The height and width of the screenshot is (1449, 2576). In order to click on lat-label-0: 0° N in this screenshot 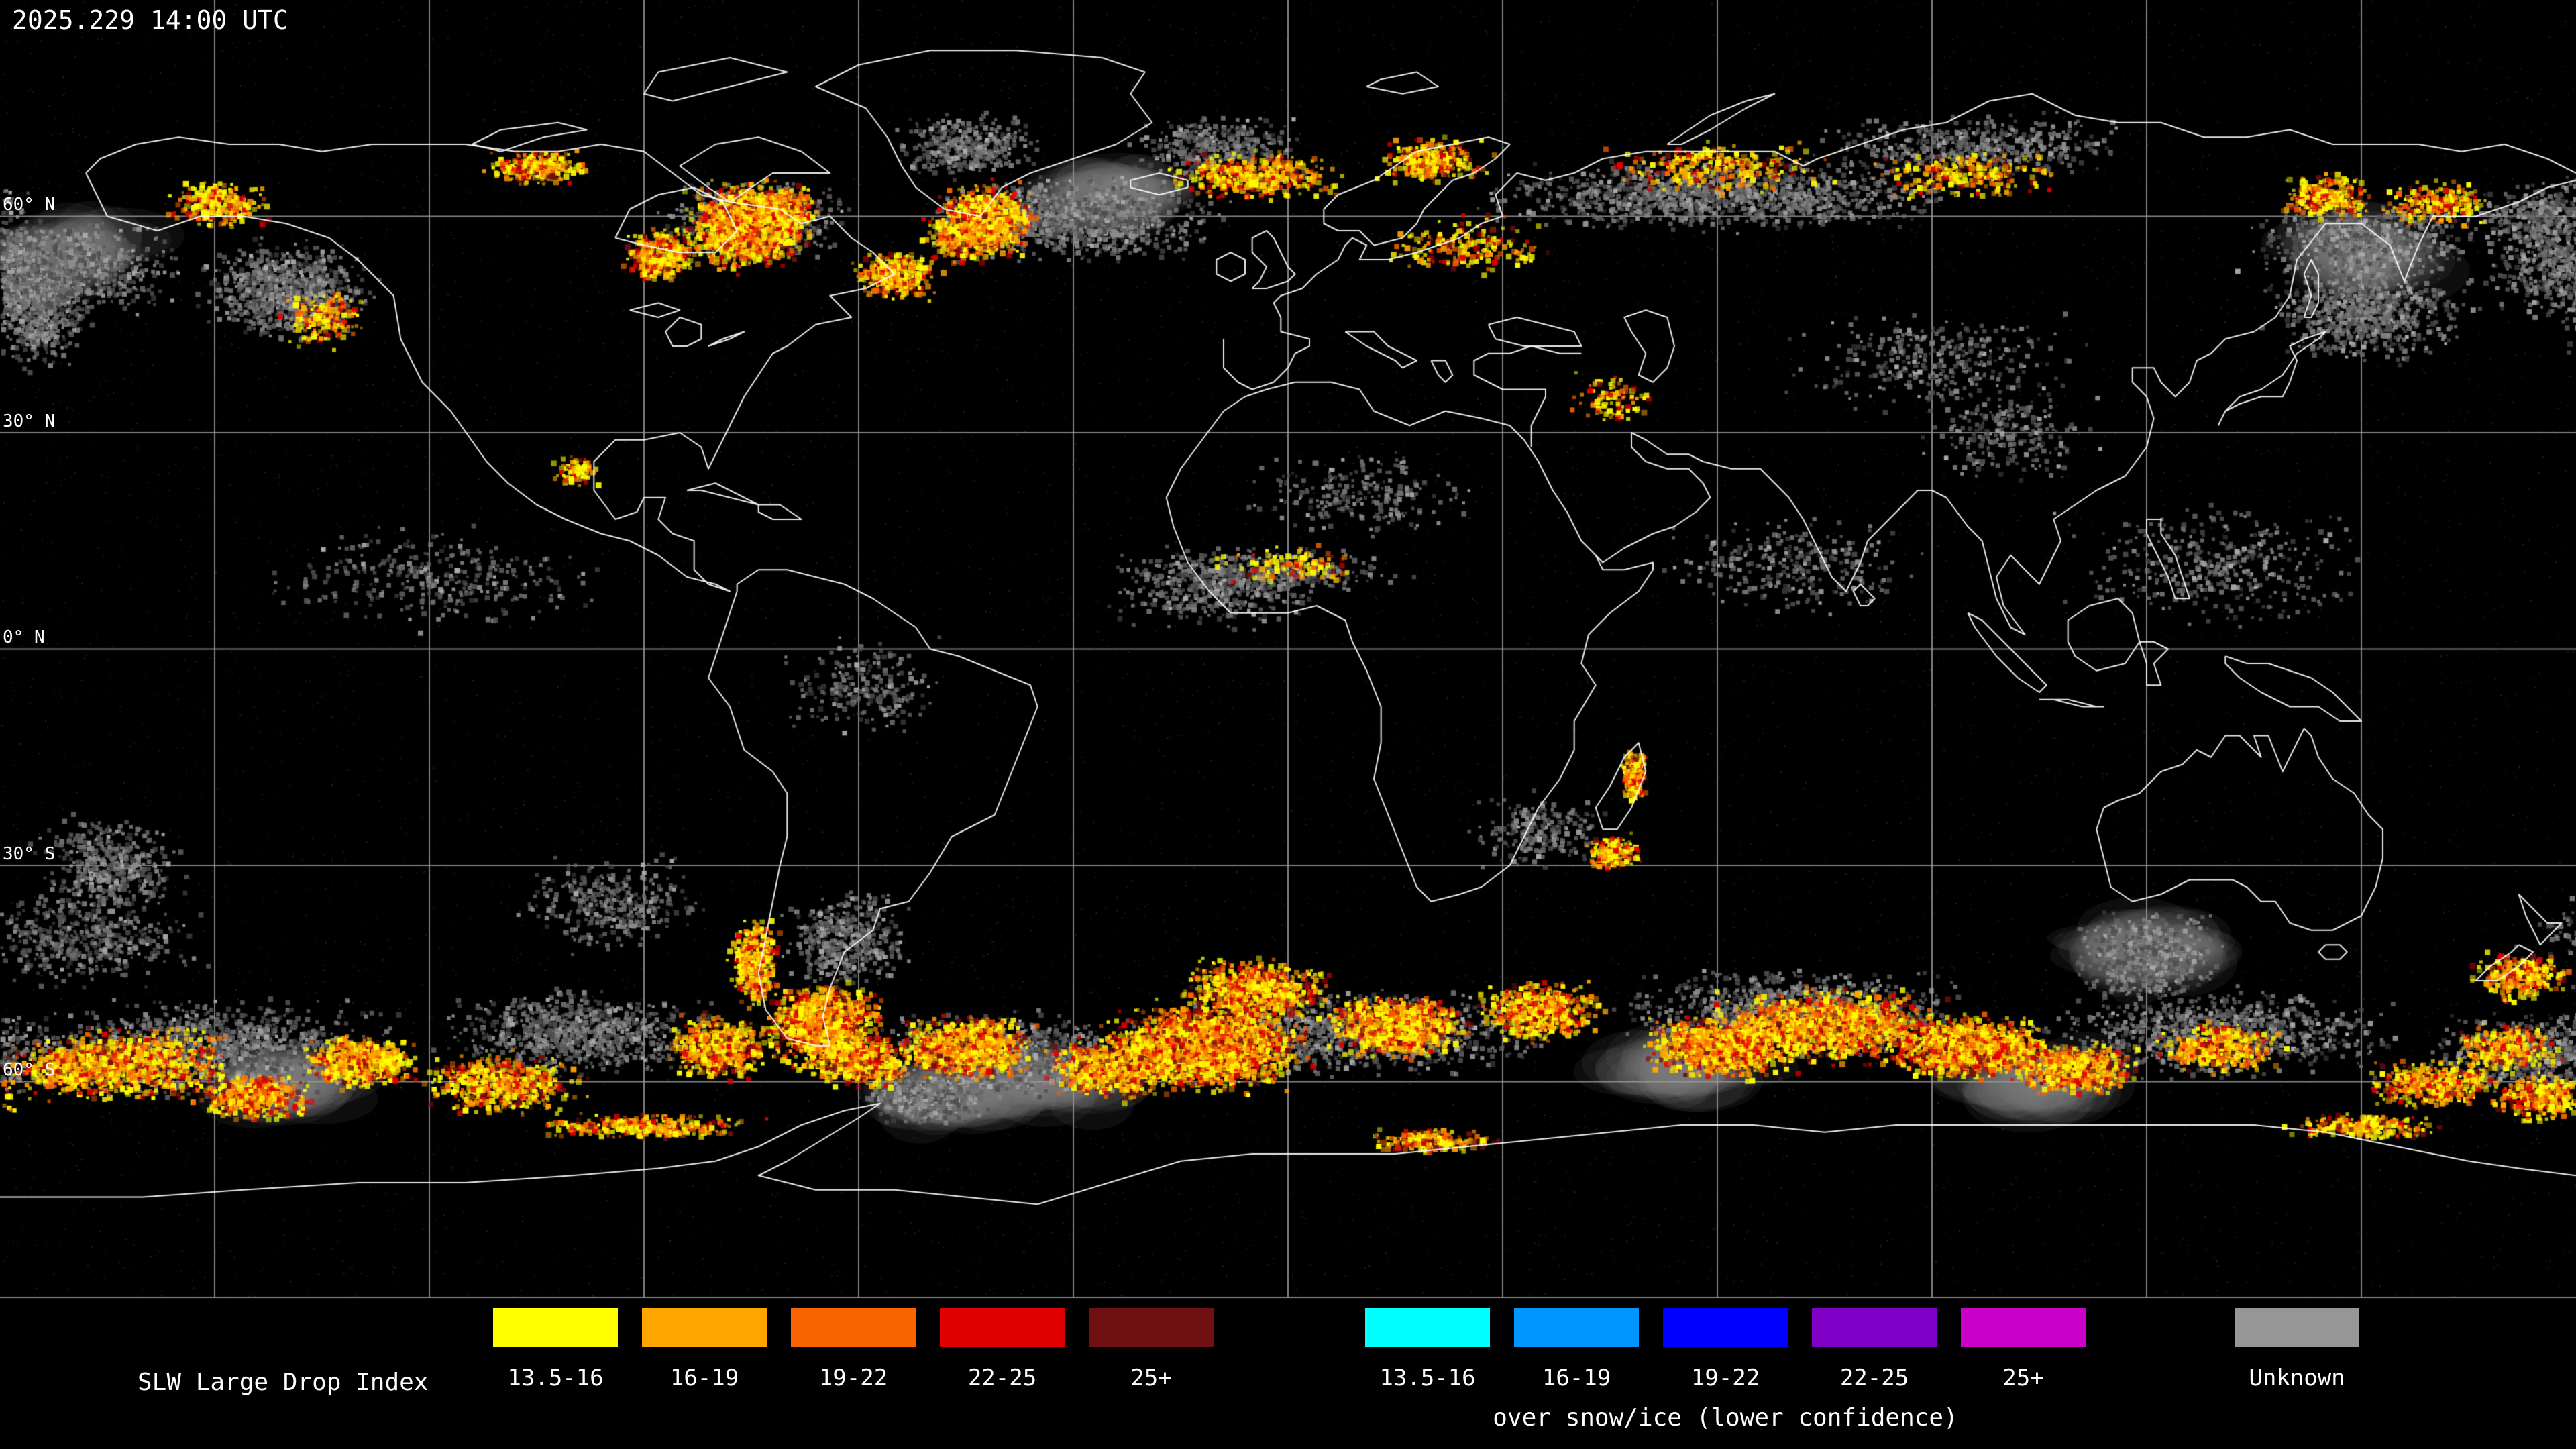, I will do `click(24, 637)`.